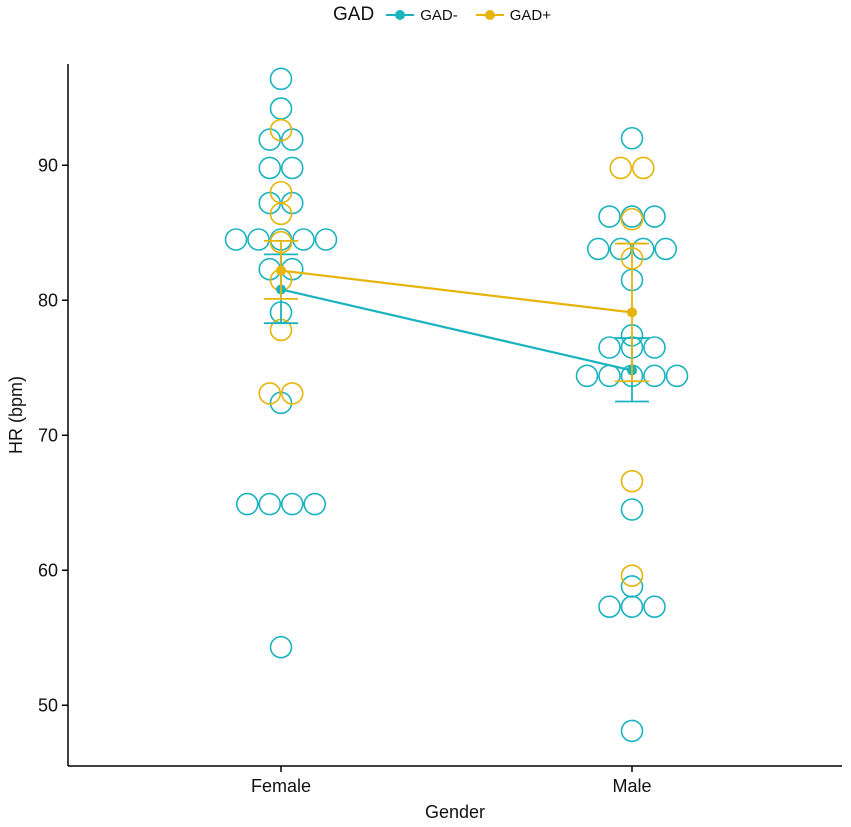 This screenshot has width=851, height=827. I want to click on legend-label-gad-plus: GAD+, so click(530, 15).